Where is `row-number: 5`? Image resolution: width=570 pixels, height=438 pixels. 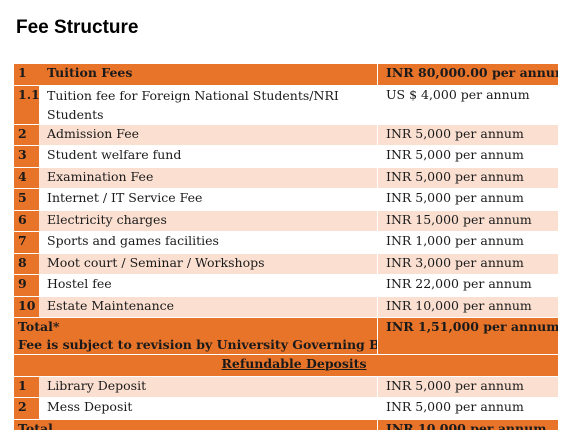
row-number: 5 is located at coordinates (26, 199).